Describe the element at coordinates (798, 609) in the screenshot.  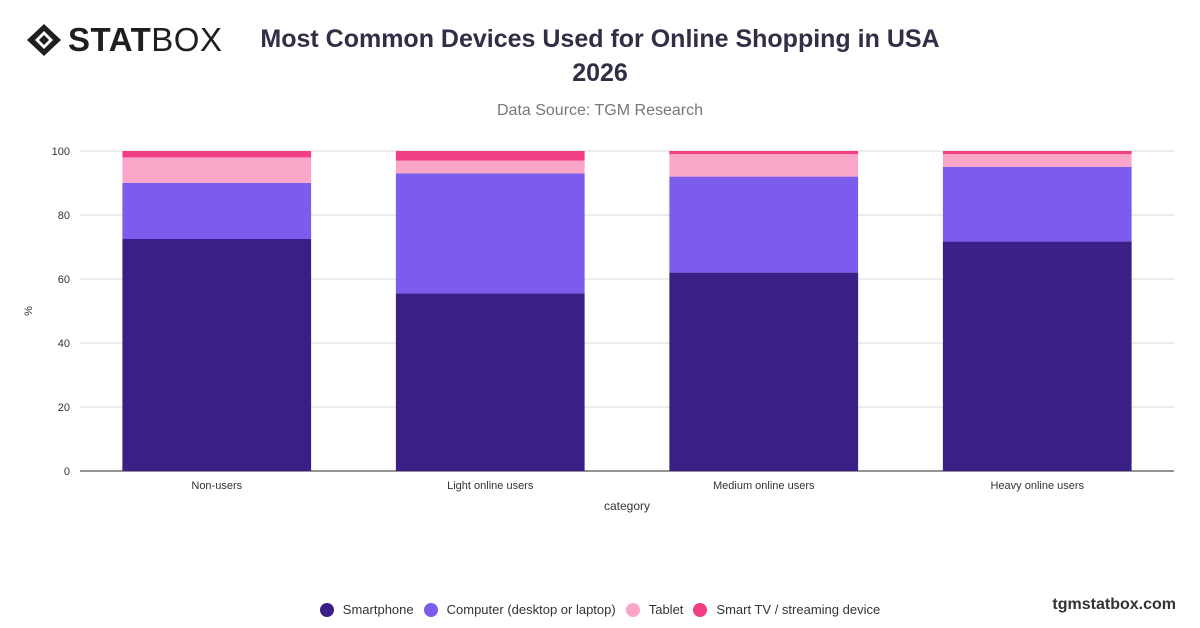
I see `legend-label: Smart TV / streaming device` at that location.